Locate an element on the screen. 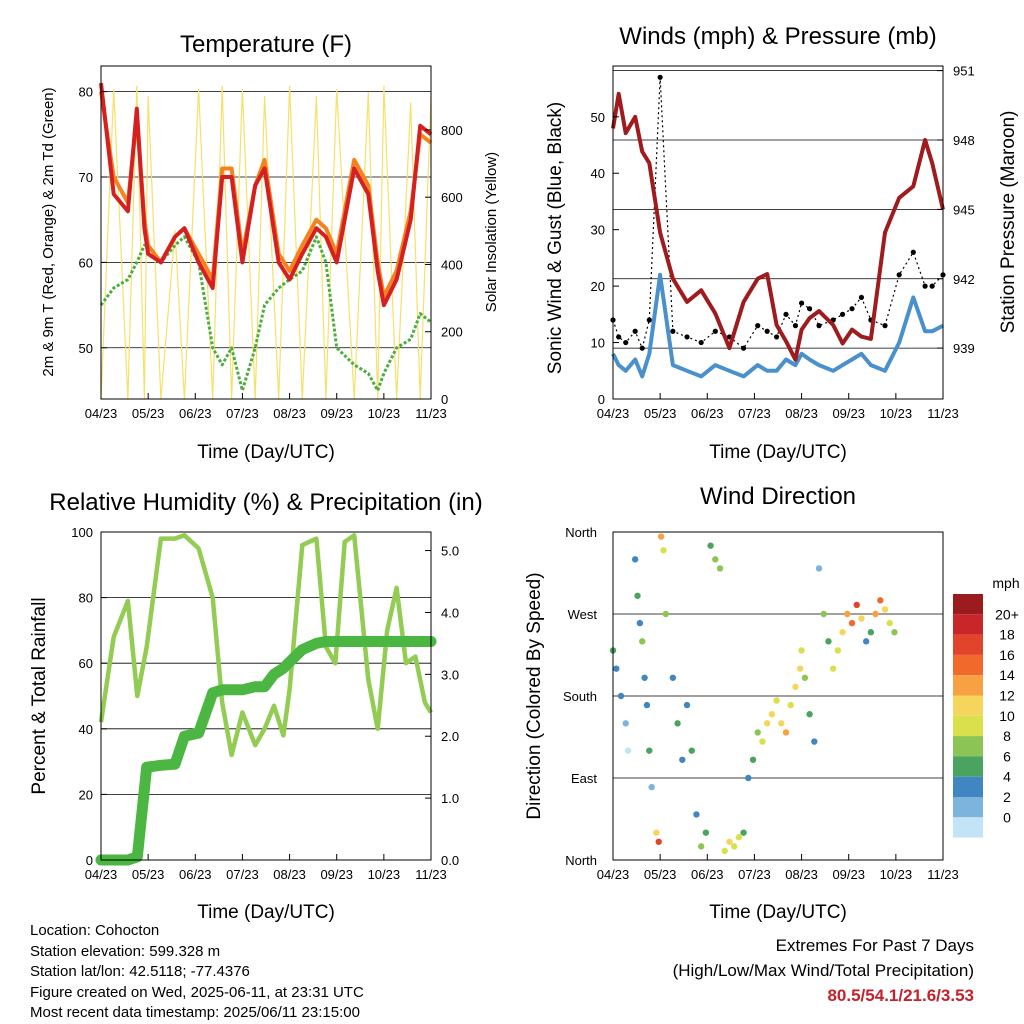 The width and height of the screenshot is (1024, 1024). winds-title: Winds (mph) & Pressure (mb) is located at coordinates (777, 36).